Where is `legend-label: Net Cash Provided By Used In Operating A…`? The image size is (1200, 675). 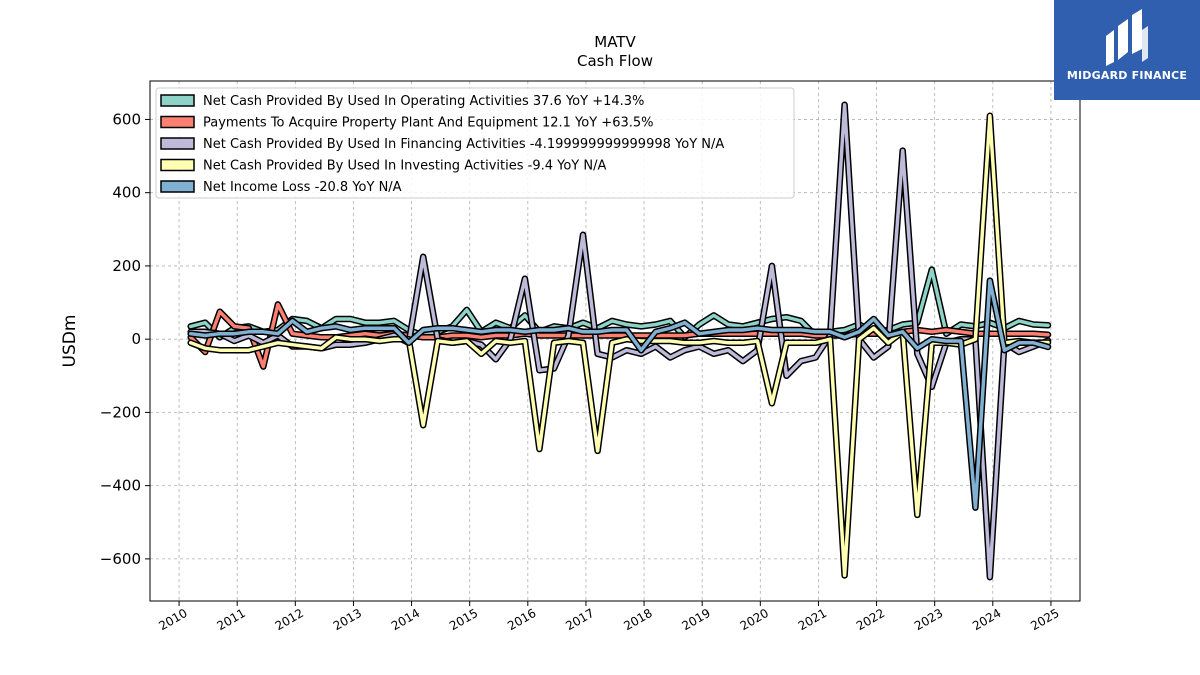 legend-label: Net Cash Provided By Used In Operating A… is located at coordinates (423, 101).